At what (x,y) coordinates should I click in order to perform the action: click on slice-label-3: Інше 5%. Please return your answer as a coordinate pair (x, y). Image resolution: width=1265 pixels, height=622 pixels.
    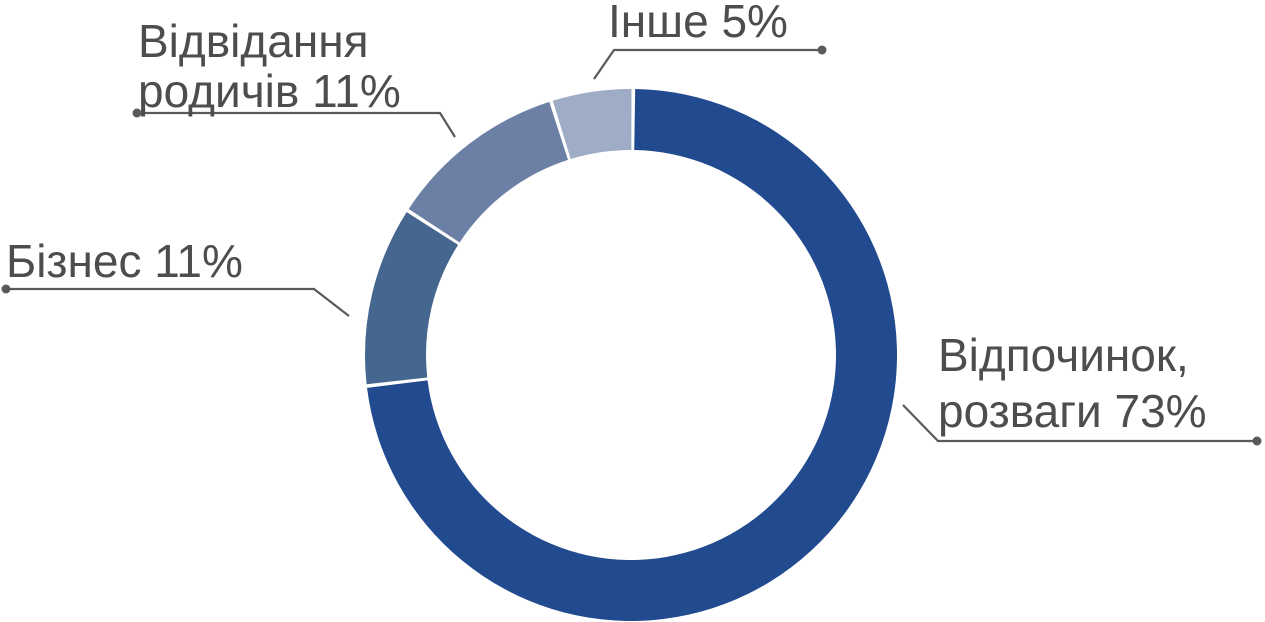
    Looking at the image, I should click on (698, 23).